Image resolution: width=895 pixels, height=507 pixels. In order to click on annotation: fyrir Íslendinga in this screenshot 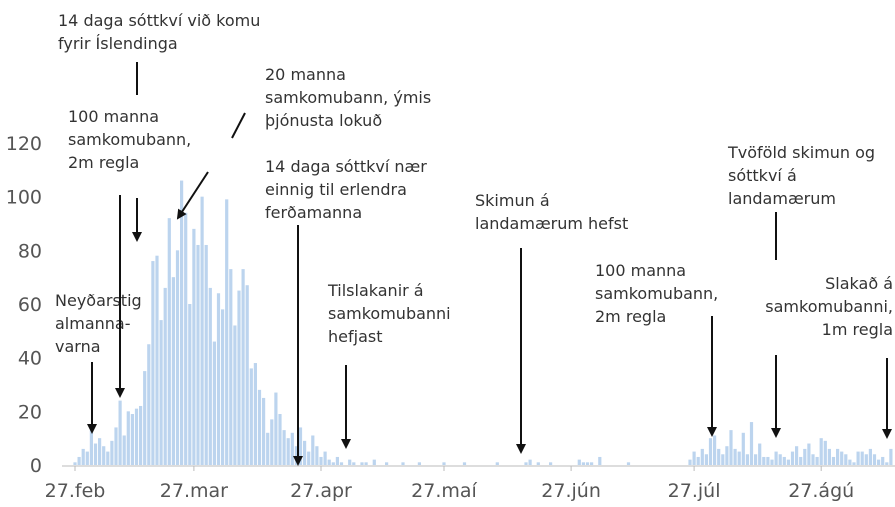, I will do `click(118, 43)`.